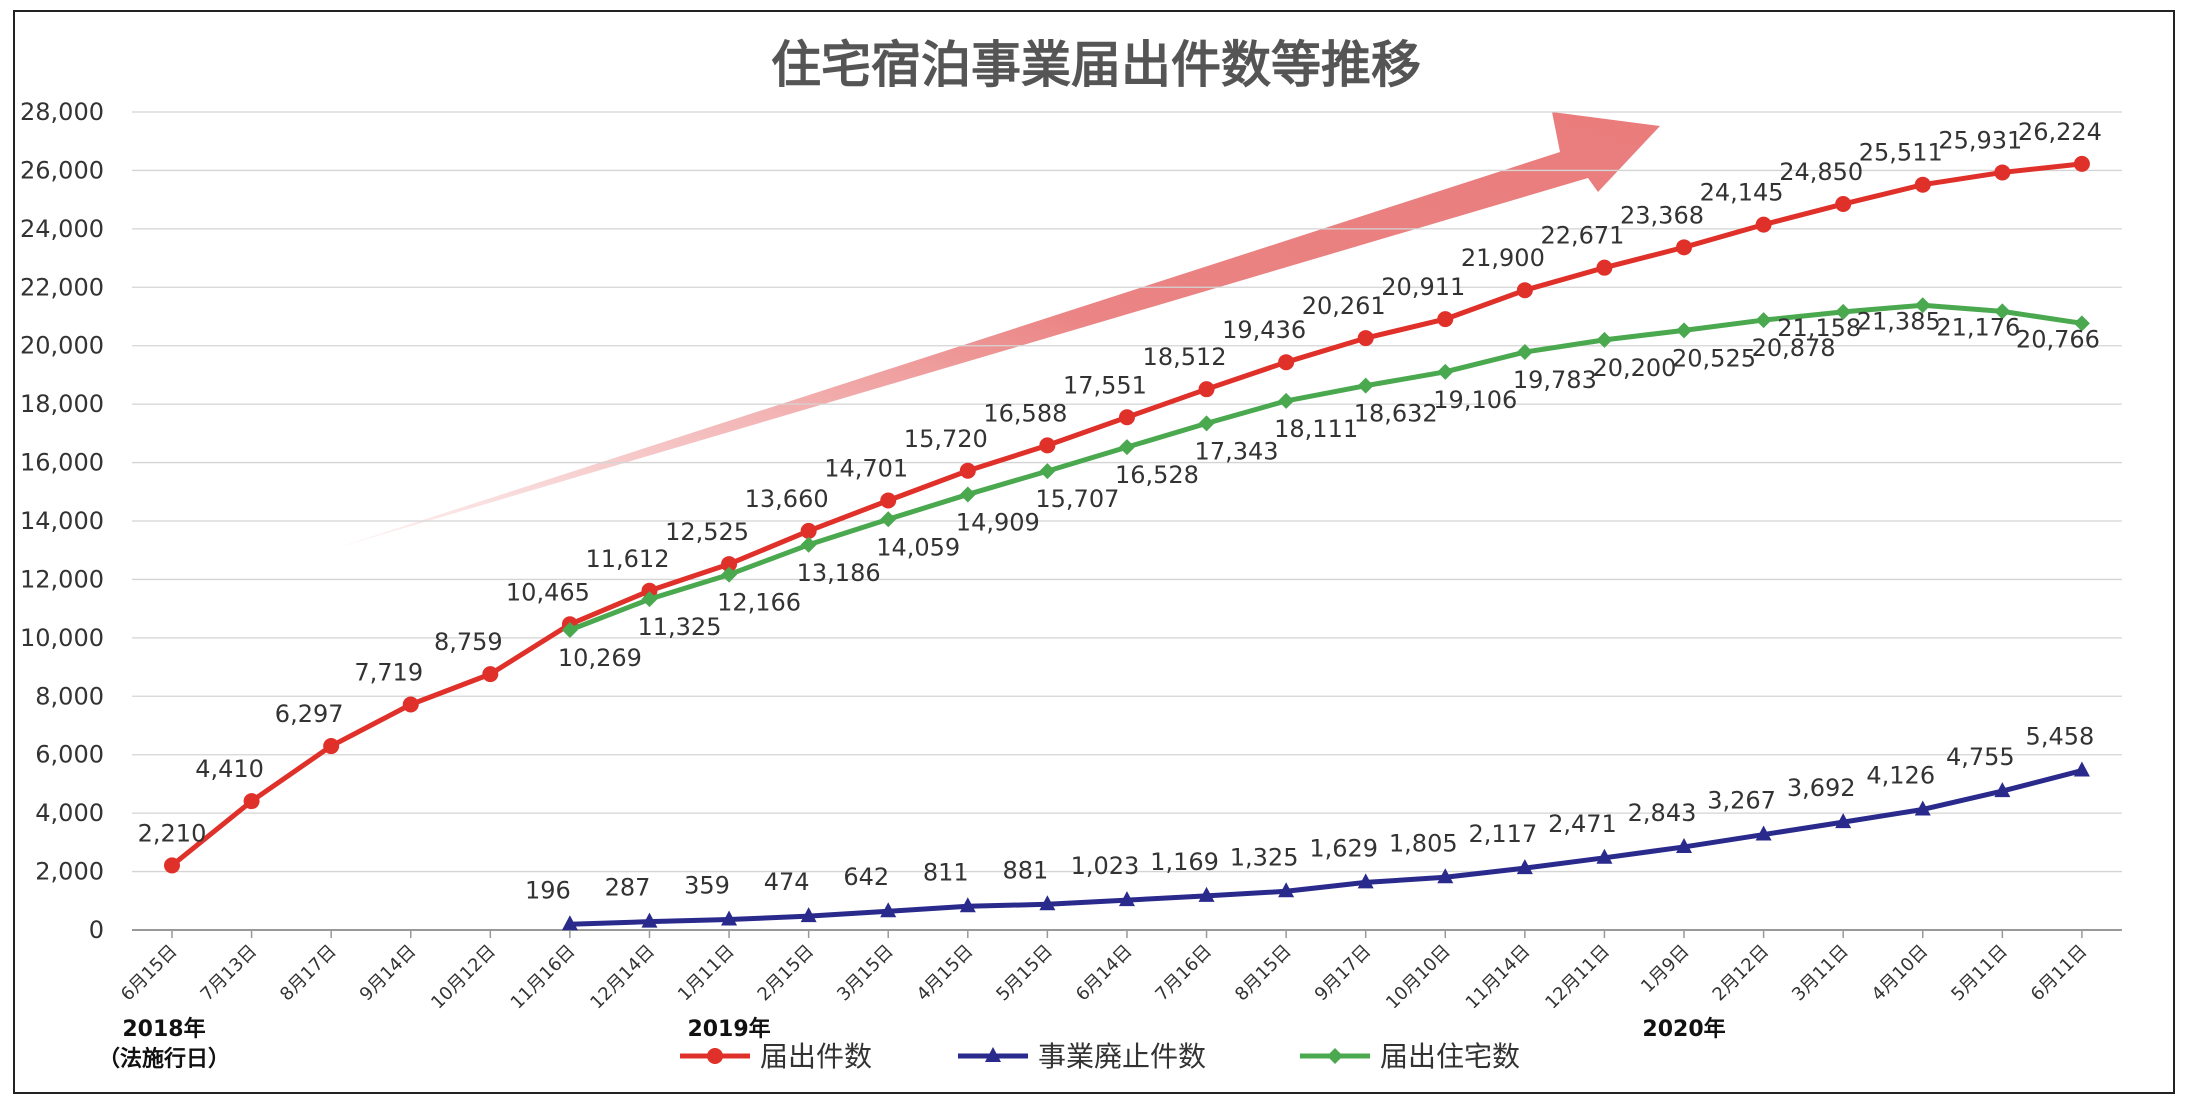 This screenshot has height=1104, width=2188. I want to click on data-label: 19,783, so click(1555, 380).